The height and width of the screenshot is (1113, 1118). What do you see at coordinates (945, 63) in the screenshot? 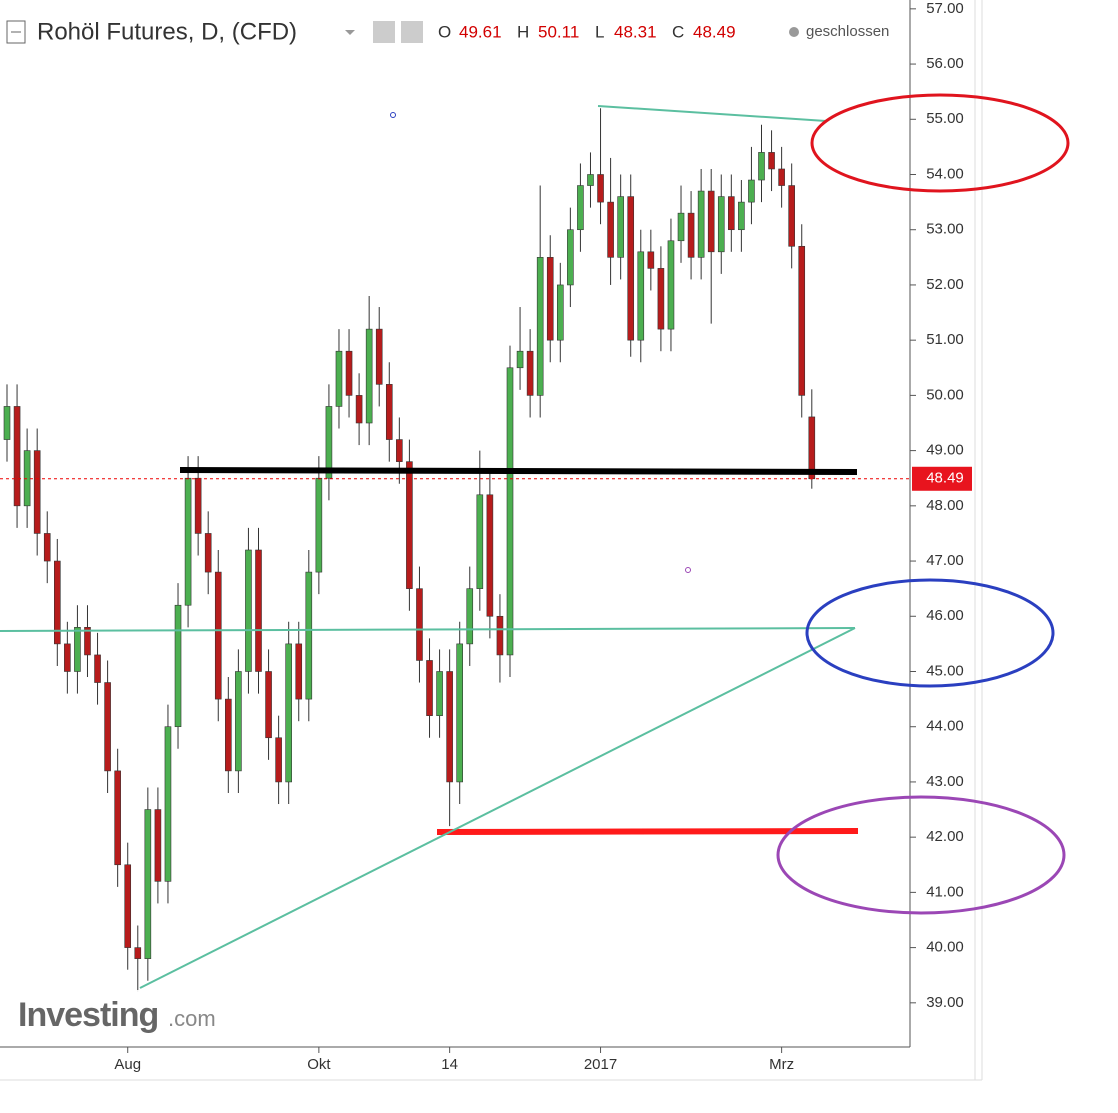
I see `y-tick-label: 56.00` at bounding box center [945, 63].